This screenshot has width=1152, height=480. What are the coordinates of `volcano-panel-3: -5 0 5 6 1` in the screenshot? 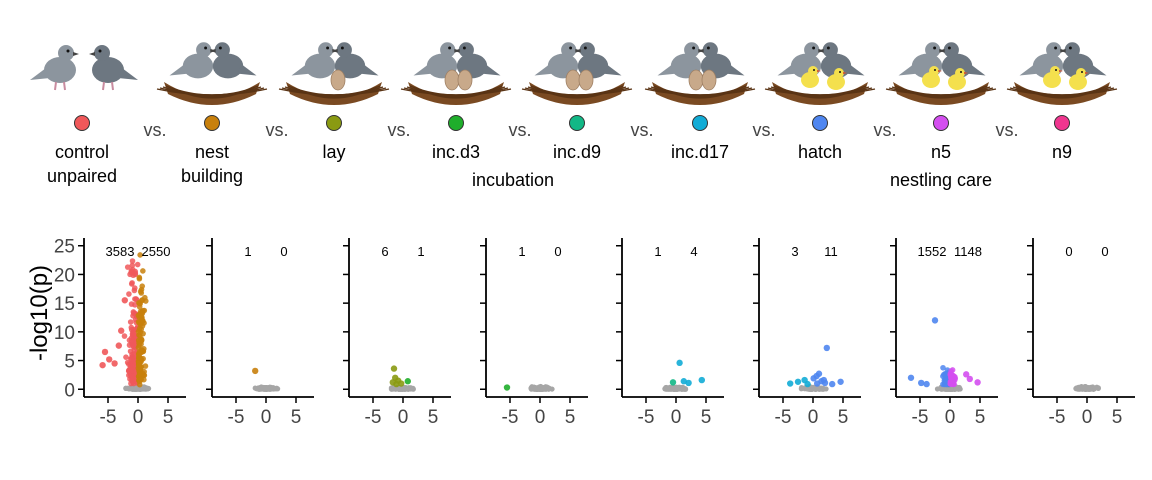 It's located at (397, 333).